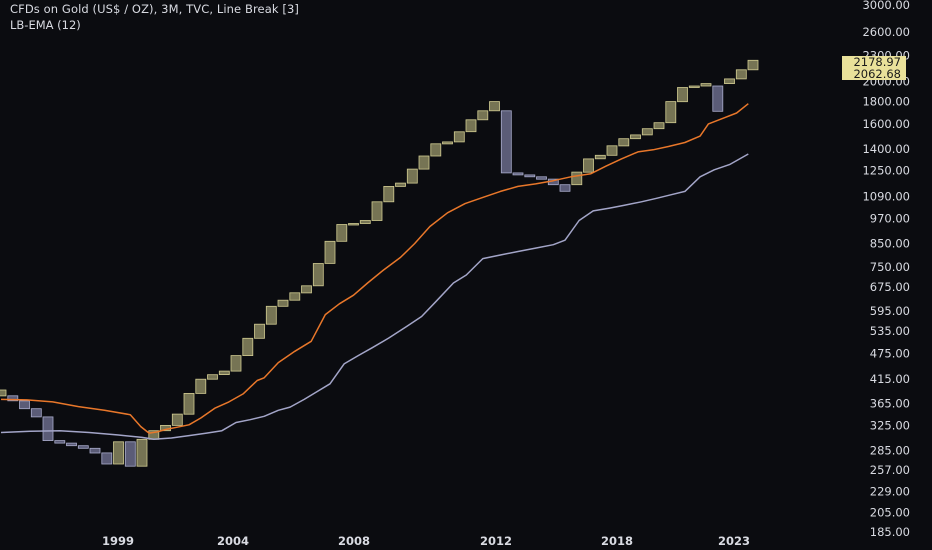 This screenshot has width=932, height=550. I want to click on x-tick-label: 1999, so click(118, 541).